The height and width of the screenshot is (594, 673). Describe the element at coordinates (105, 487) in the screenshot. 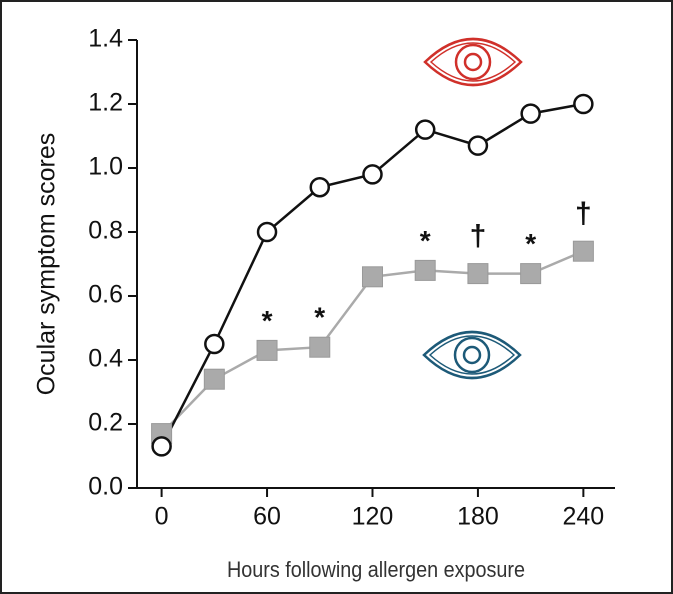

I see `y-tick-label: 0.0` at that location.